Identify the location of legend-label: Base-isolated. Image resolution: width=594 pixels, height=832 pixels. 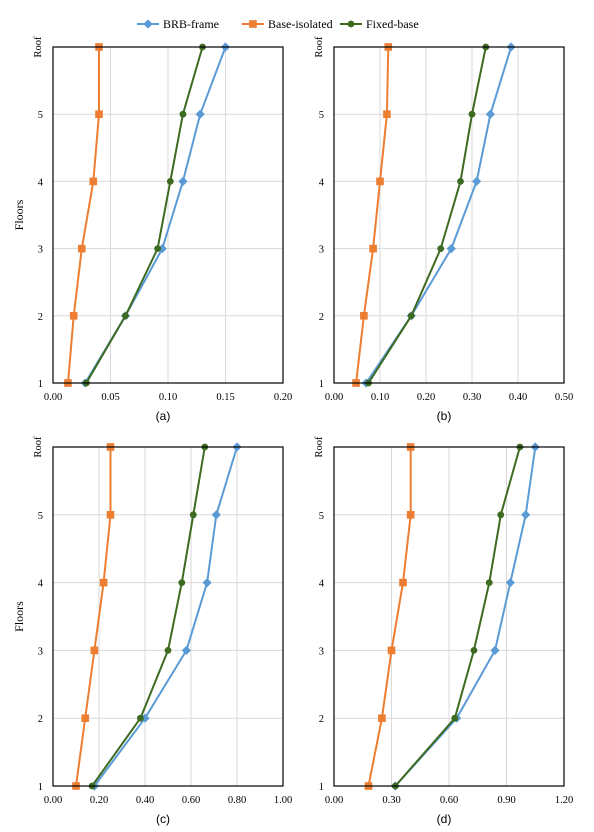
(300, 24).